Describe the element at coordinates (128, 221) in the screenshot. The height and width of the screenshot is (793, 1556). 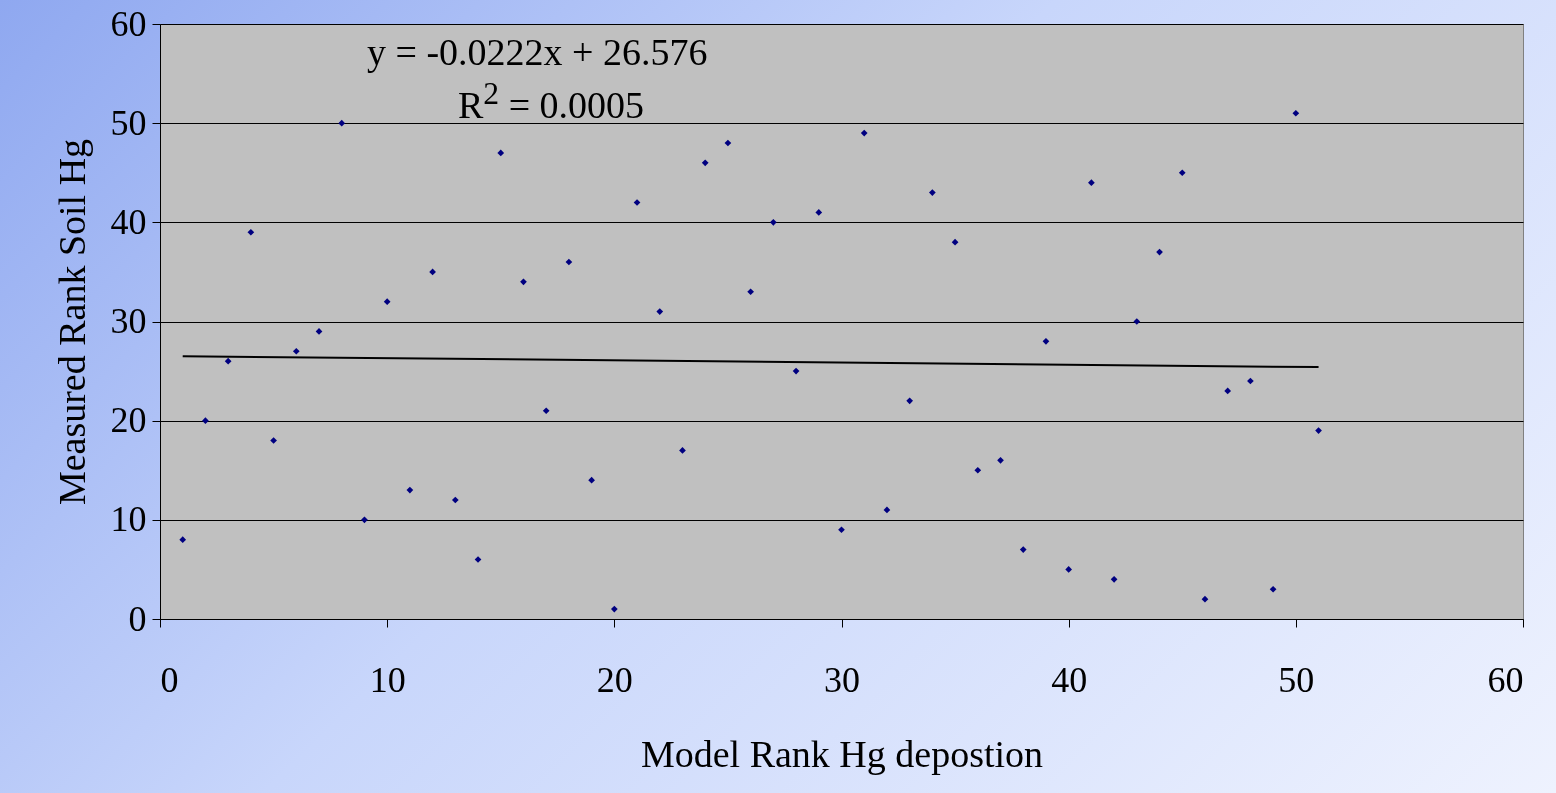
I see `y-tick-label: 40` at that location.